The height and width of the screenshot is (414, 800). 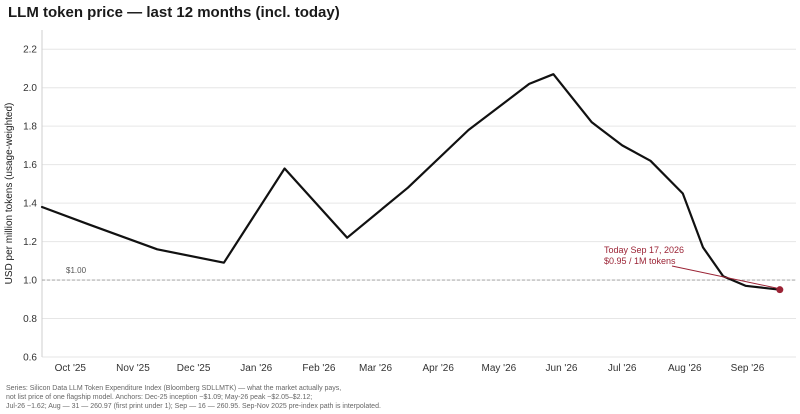 What do you see at coordinates (30, 281) in the screenshot?
I see `y-tick-label: 1.0` at bounding box center [30, 281].